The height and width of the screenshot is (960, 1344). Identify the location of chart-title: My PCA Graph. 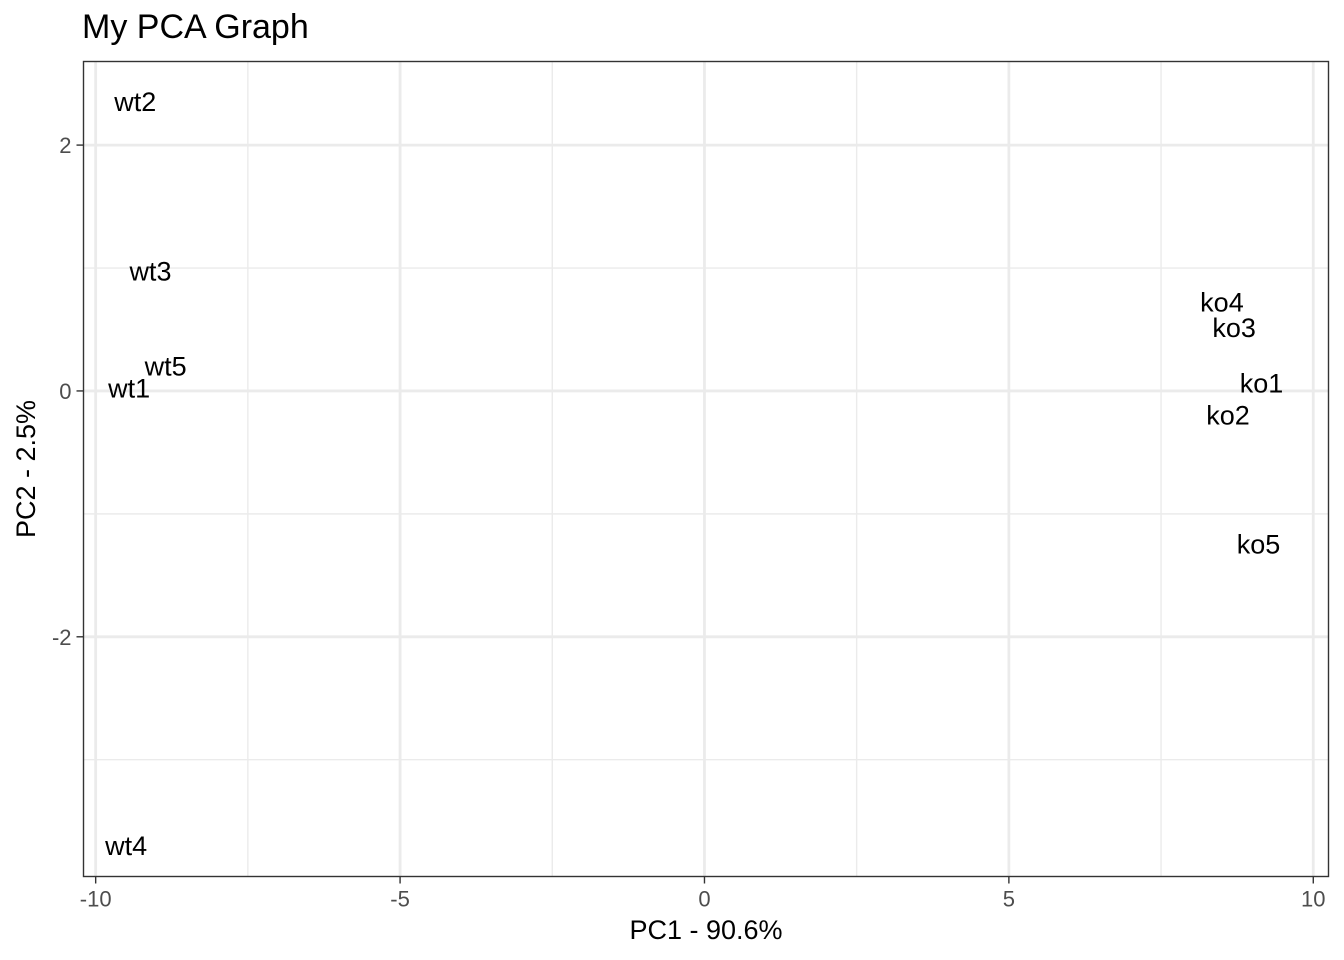
(195, 27).